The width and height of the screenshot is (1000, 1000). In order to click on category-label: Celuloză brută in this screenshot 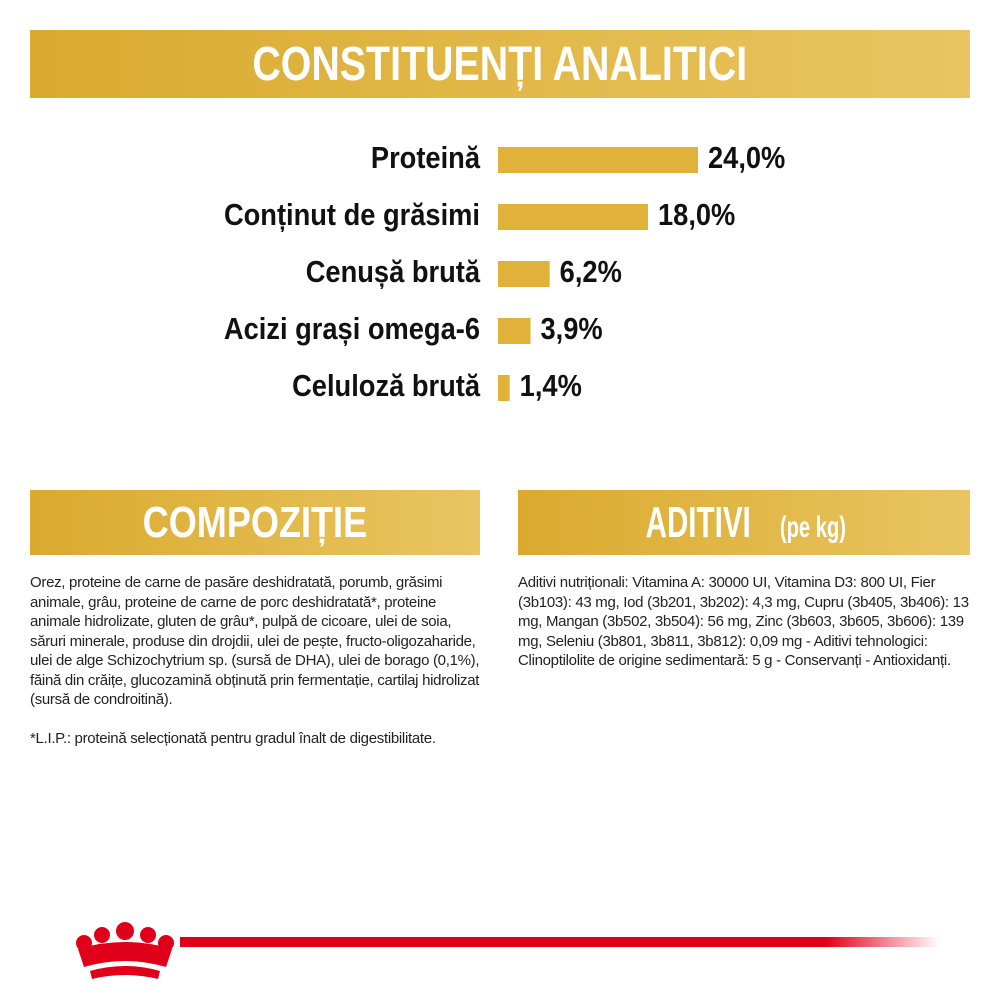, I will do `click(386, 387)`.